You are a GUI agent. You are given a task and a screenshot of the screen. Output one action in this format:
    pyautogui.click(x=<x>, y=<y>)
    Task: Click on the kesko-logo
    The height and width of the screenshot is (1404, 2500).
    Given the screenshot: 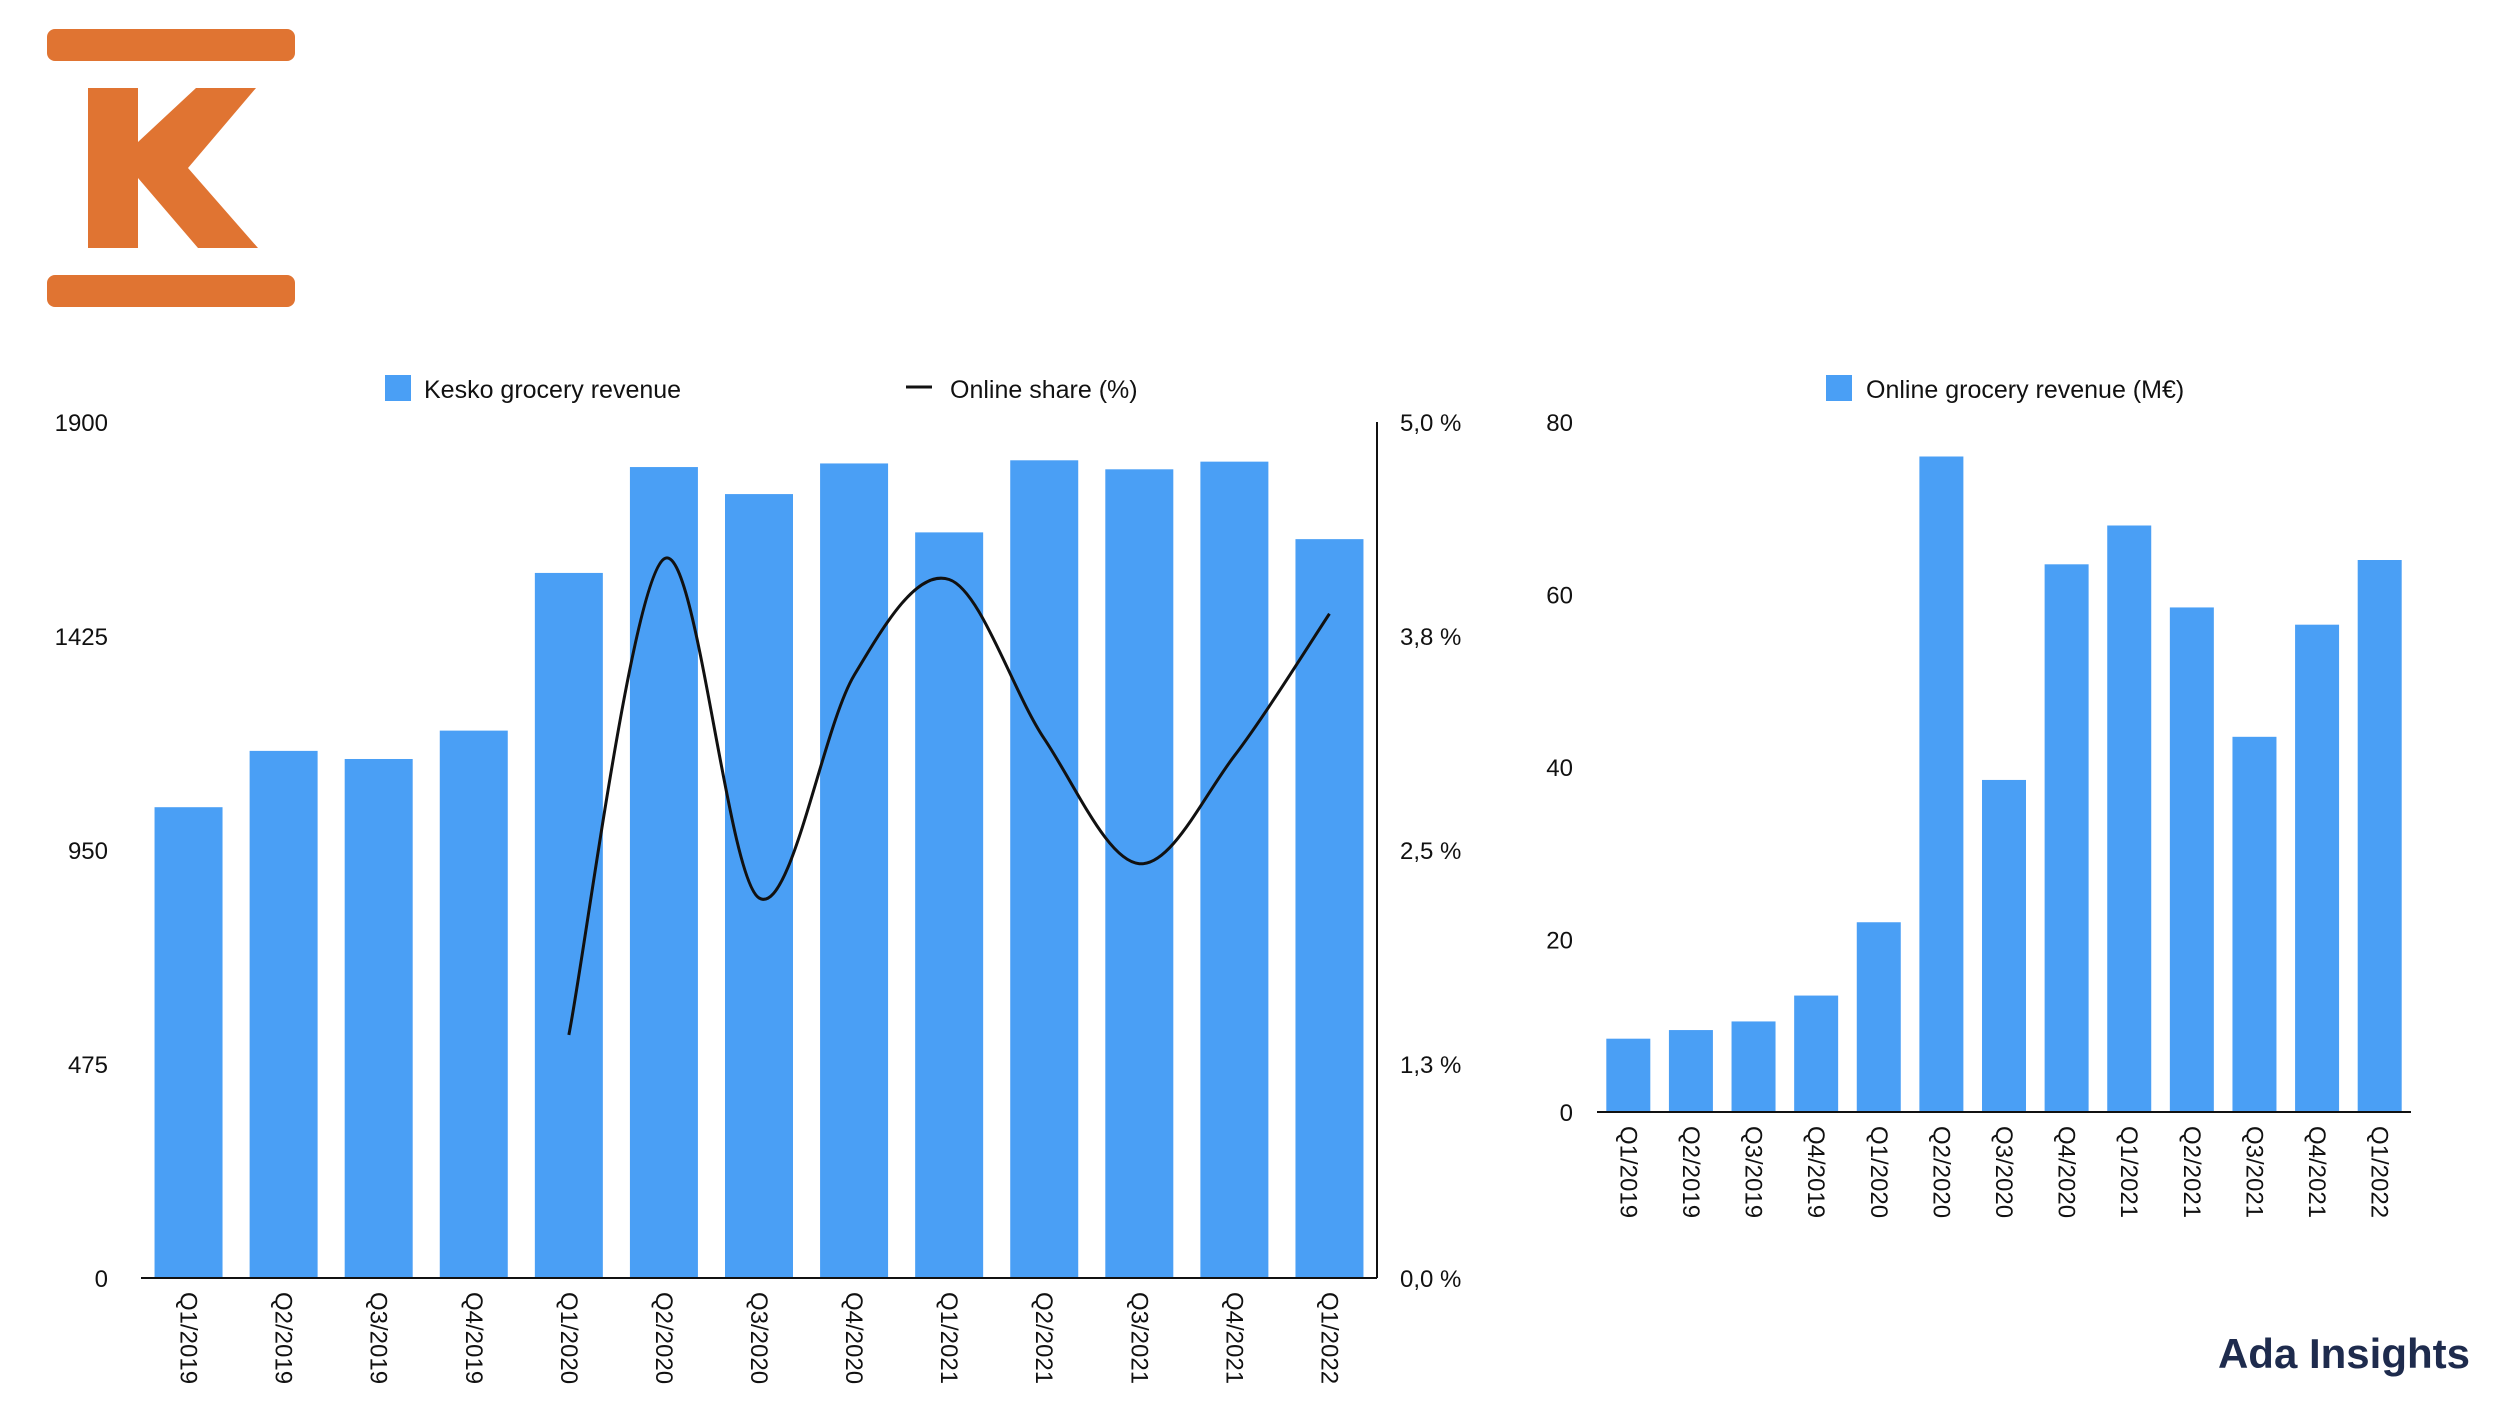 What is the action you would take?
    pyautogui.click(x=171, y=168)
    